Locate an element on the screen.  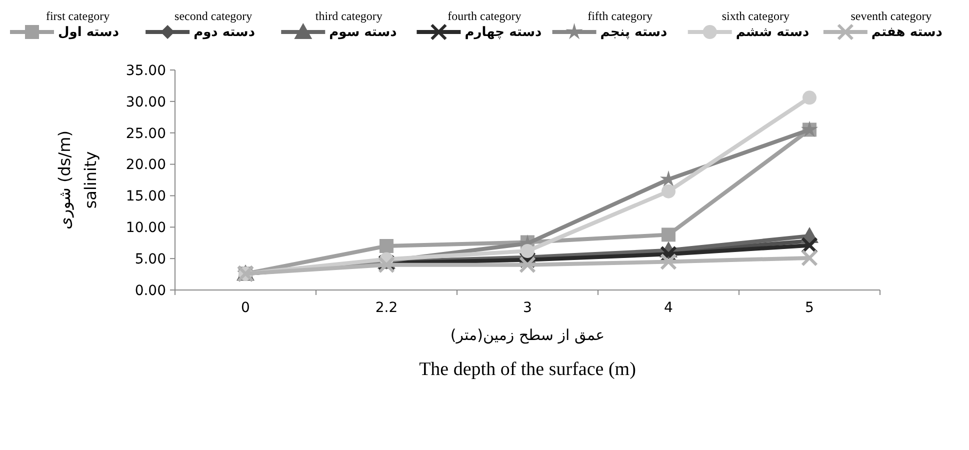
y-tick-label: 20.00 is located at coordinates (146, 165).